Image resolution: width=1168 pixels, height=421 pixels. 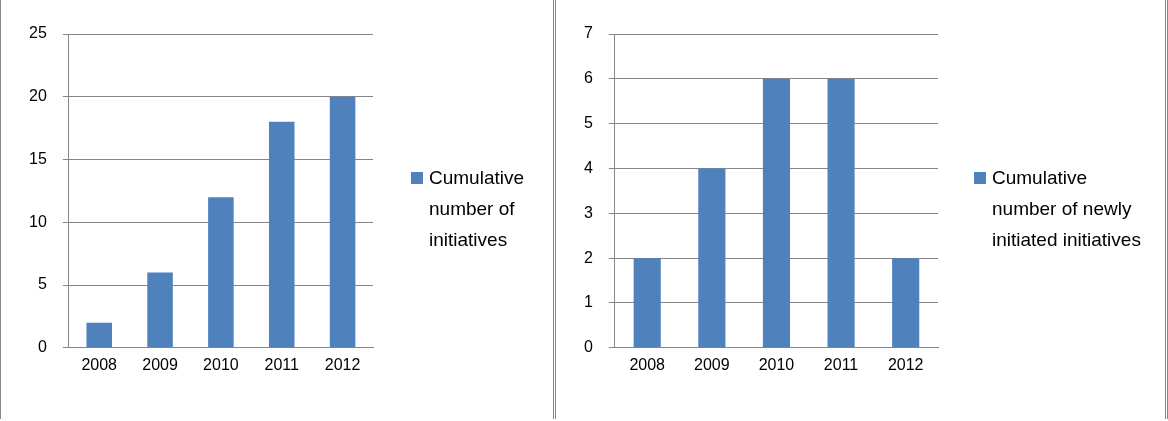 What do you see at coordinates (588, 257) in the screenshot?
I see `y-tick-label: 2` at bounding box center [588, 257].